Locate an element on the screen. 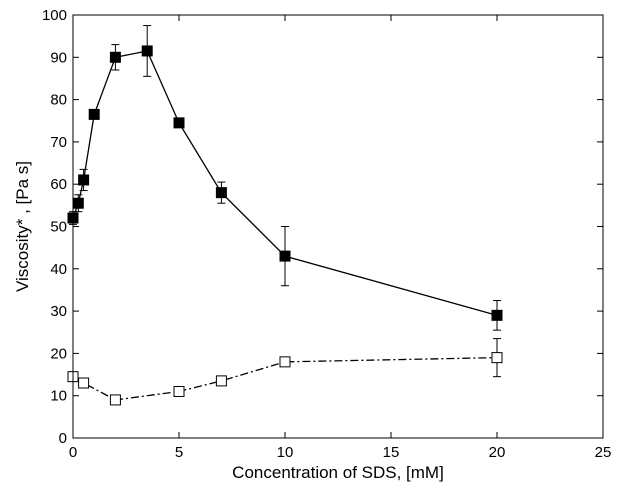 The width and height of the screenshot is (619, 488). x-tick-label: 10 is located at coordinates (285, 452).